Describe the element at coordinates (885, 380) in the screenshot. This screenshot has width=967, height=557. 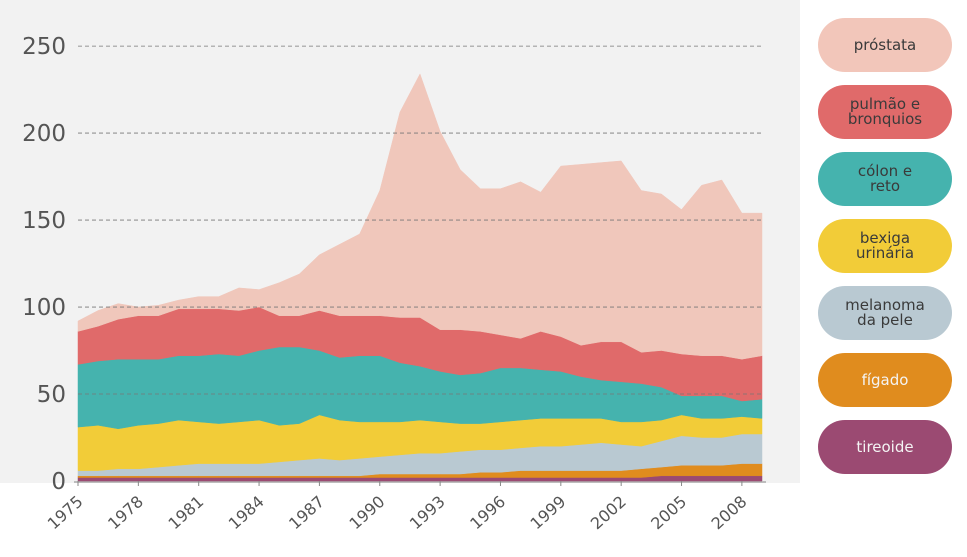
I see `legend-item-figado: fígado` at that location.